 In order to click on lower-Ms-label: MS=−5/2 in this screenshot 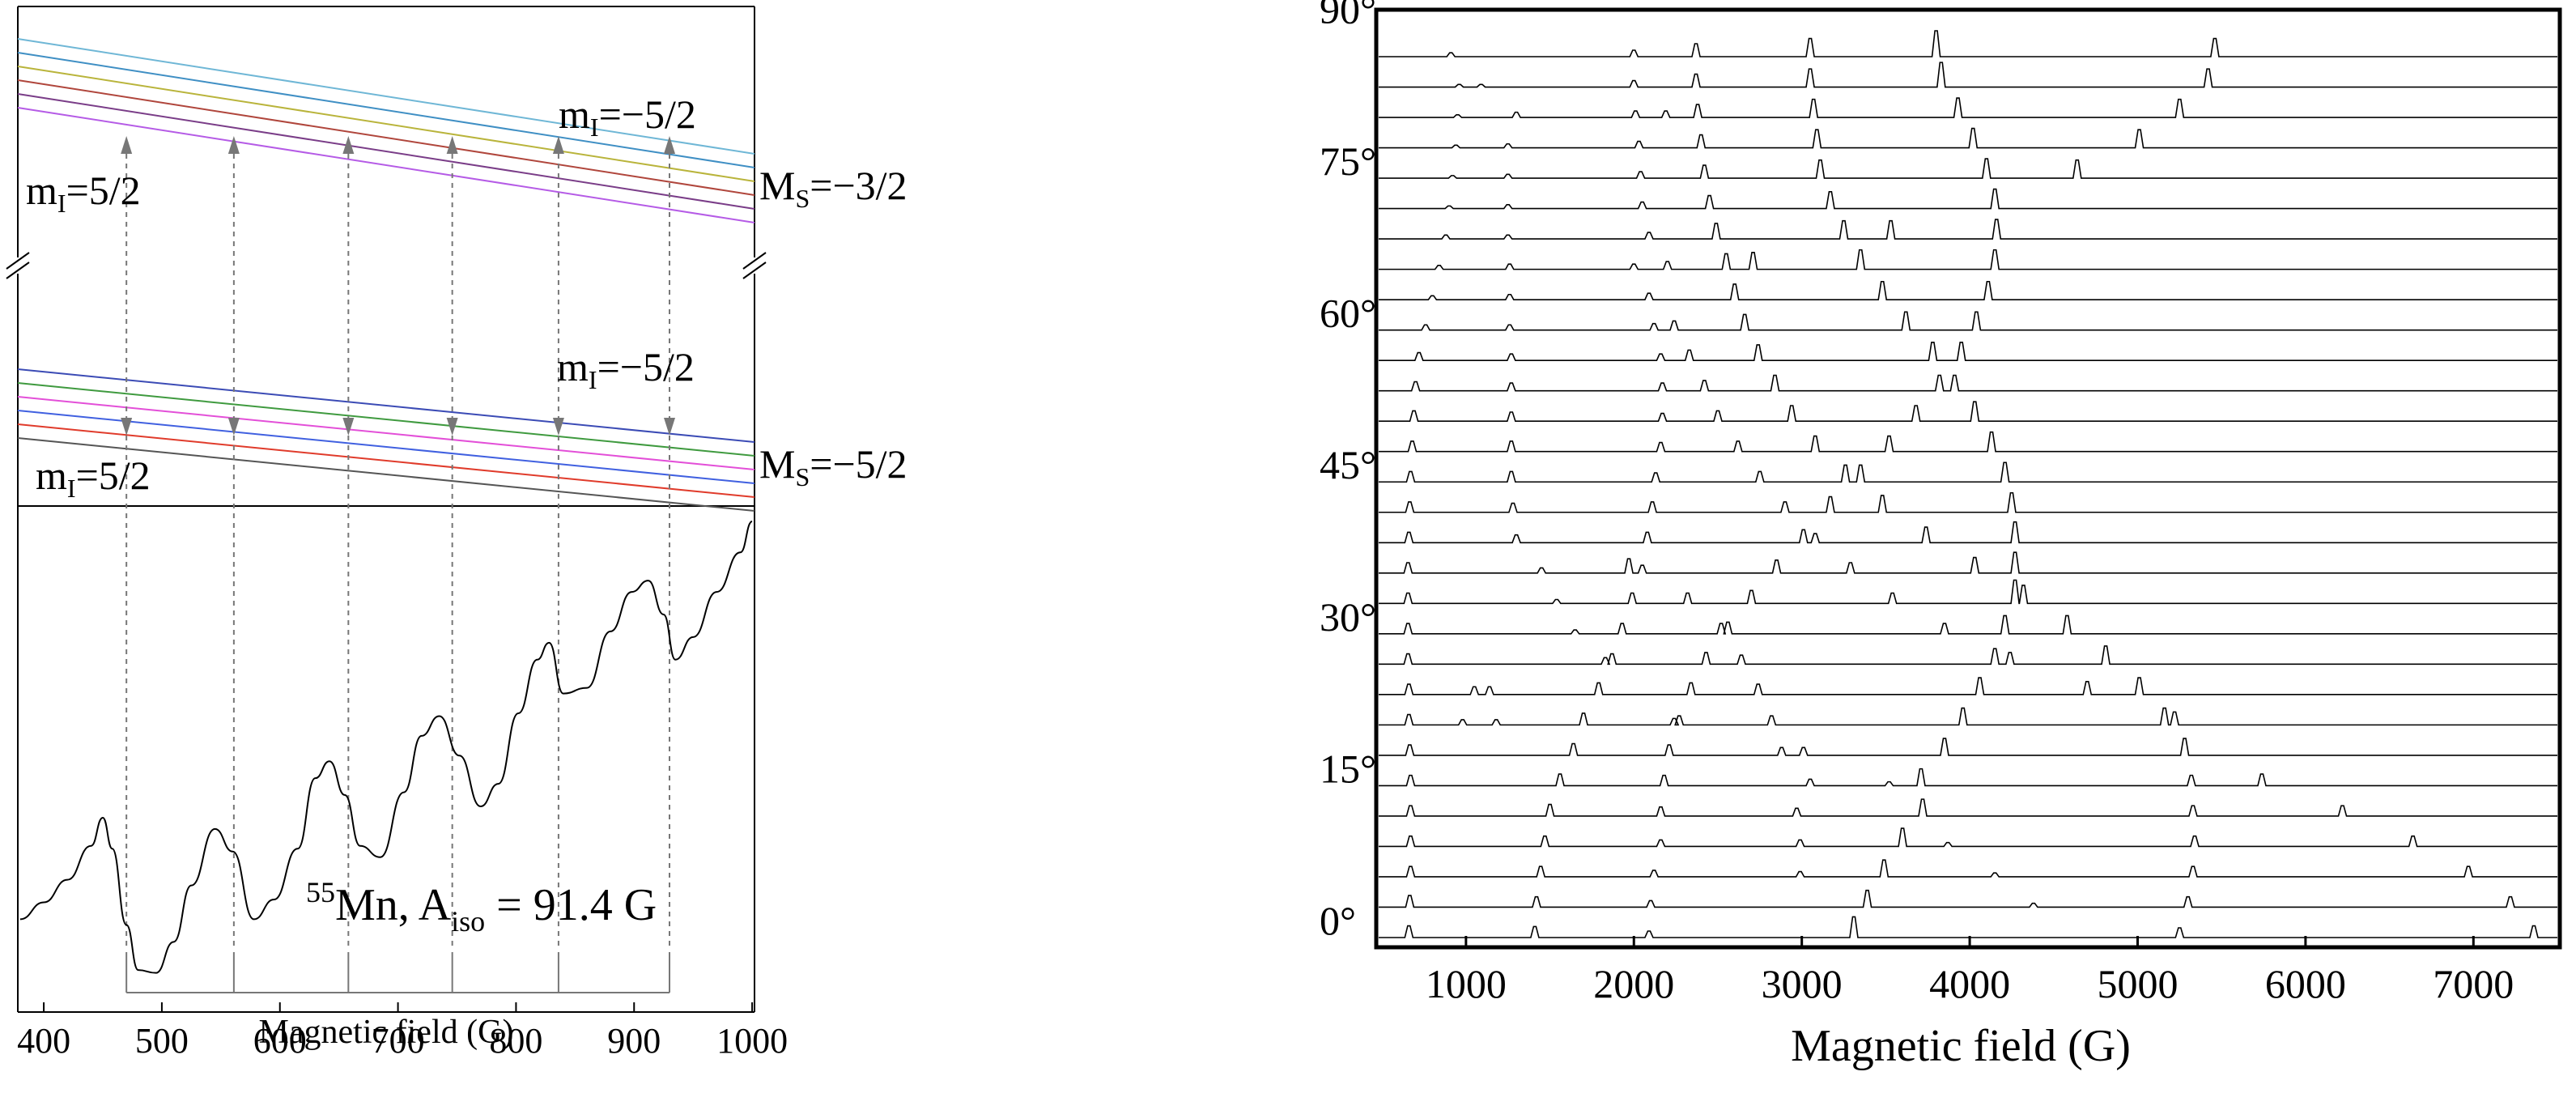, I will do `click(834, 466)`.